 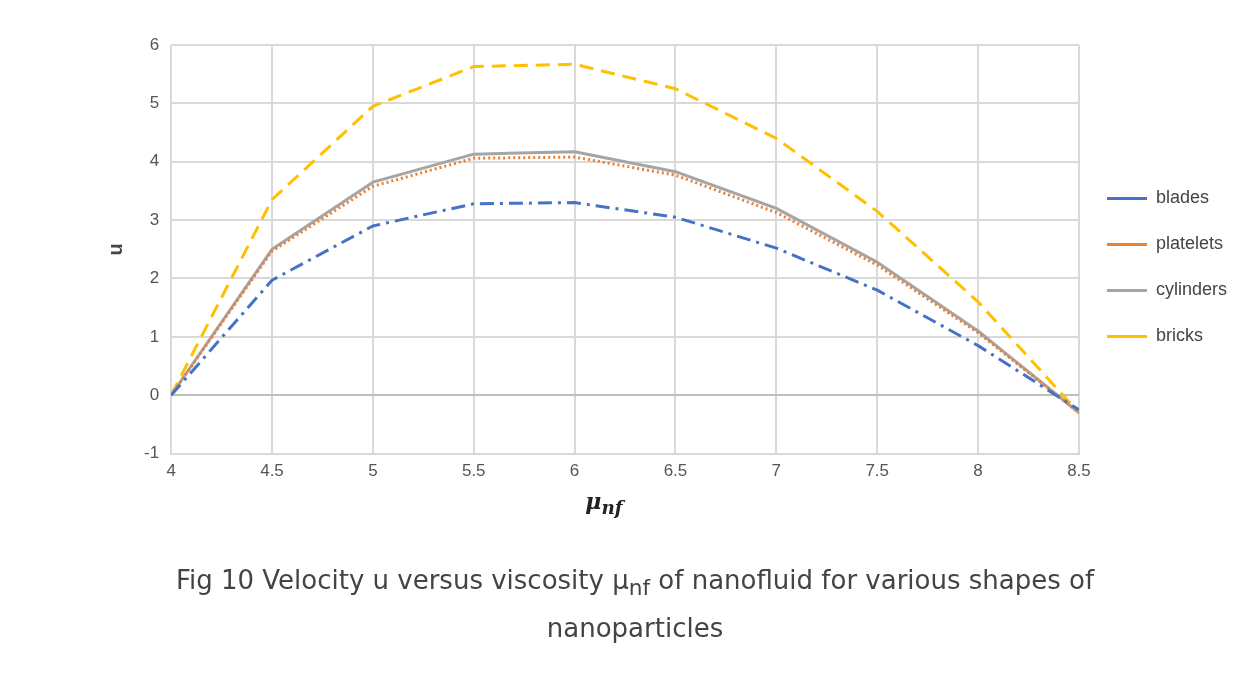 What do you see at coordinates (605, 503) in the screenshot?
I see `x-axis-title: μ$_{nf}$` at bounding box center [605, 503].